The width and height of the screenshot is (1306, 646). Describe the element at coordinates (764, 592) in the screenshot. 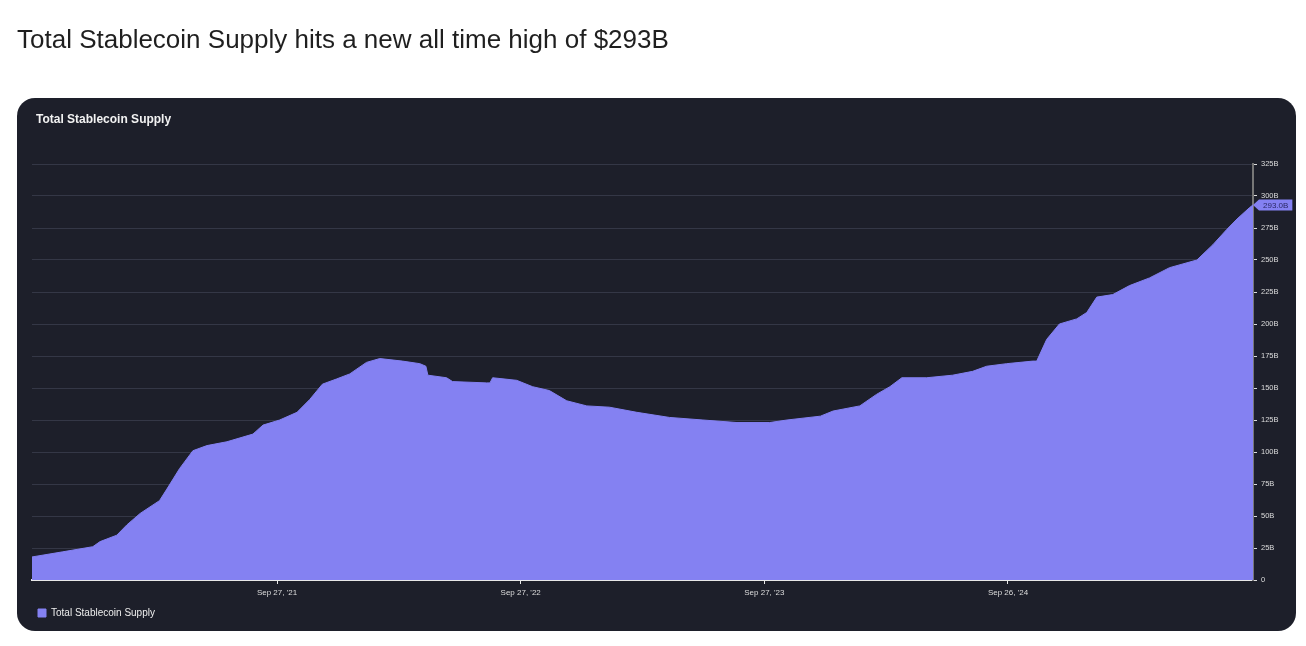

I see `x-tick-label: Sep 27, '23` at that location.